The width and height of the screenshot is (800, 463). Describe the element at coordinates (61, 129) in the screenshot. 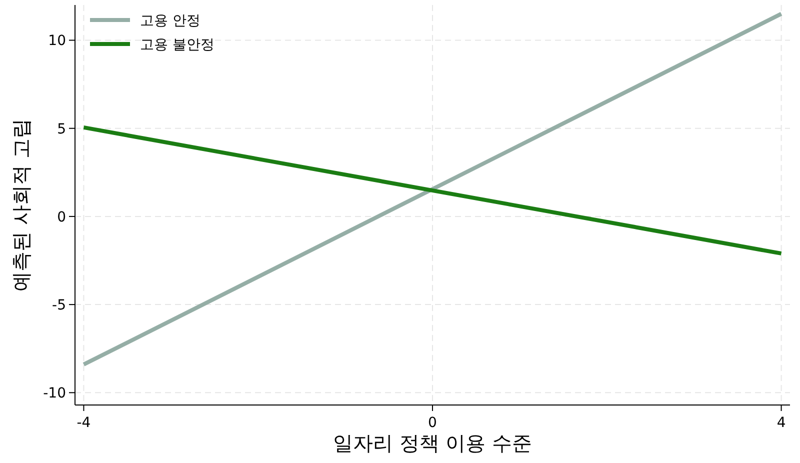

I see `y-tick-label: 5` at that location.